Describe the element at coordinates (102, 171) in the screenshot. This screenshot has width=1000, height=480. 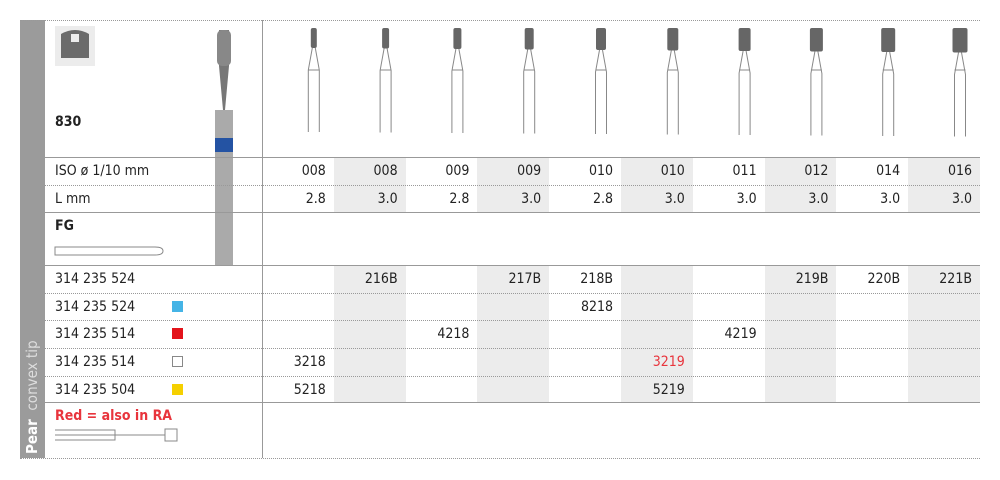
I see `iso-label: ISO ø 1/10 mm` at that location.